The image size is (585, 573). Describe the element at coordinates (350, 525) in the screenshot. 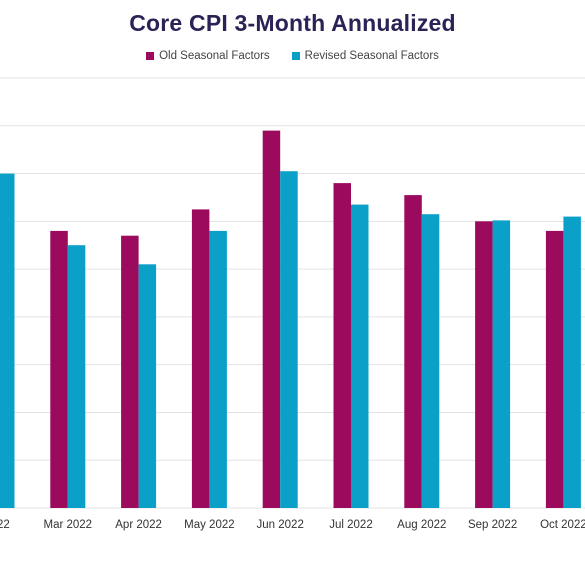

I see `x-tick-label: Jul 2022` at that location.